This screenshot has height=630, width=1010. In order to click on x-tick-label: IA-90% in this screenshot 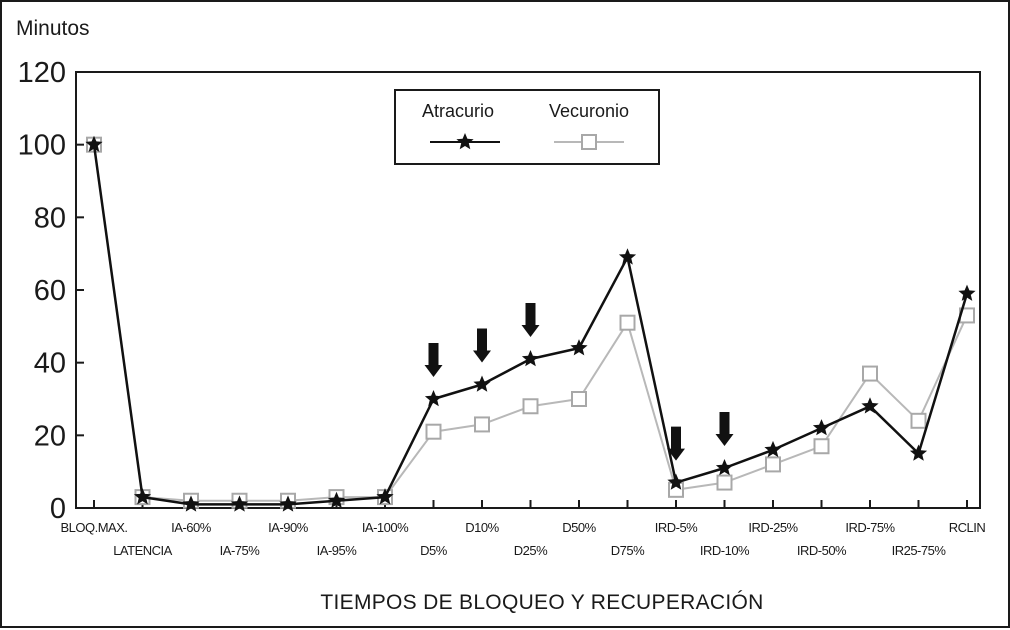, I will do `click(288, 527)`.